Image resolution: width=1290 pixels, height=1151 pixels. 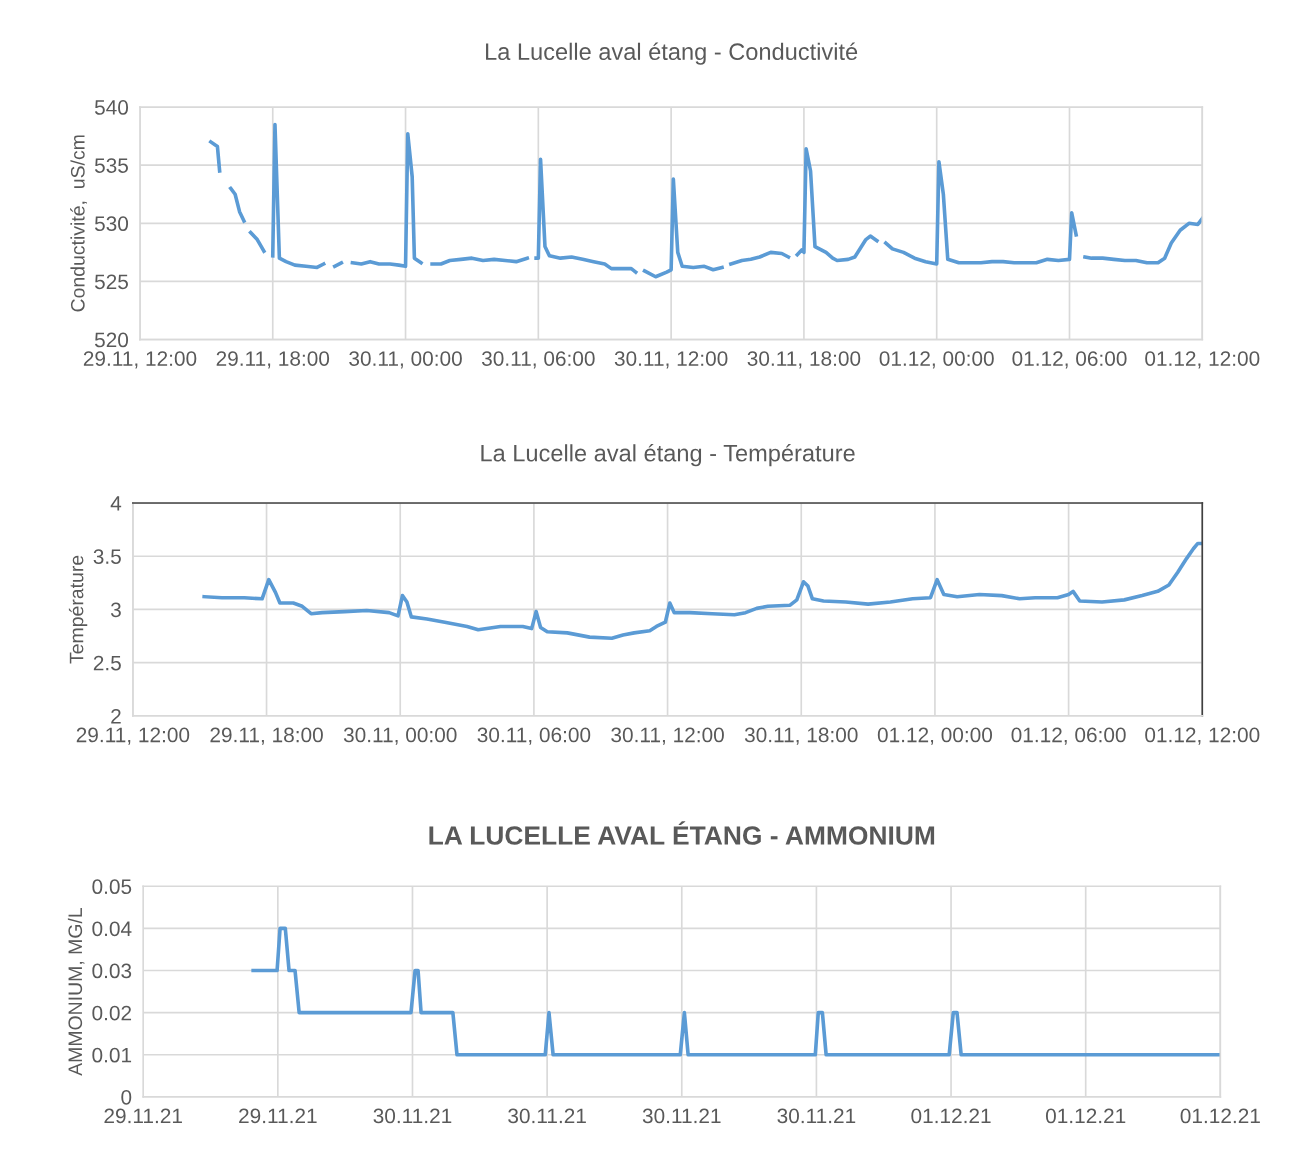 I want to click on y-tick-label: 3, so click(x=115, y=610).